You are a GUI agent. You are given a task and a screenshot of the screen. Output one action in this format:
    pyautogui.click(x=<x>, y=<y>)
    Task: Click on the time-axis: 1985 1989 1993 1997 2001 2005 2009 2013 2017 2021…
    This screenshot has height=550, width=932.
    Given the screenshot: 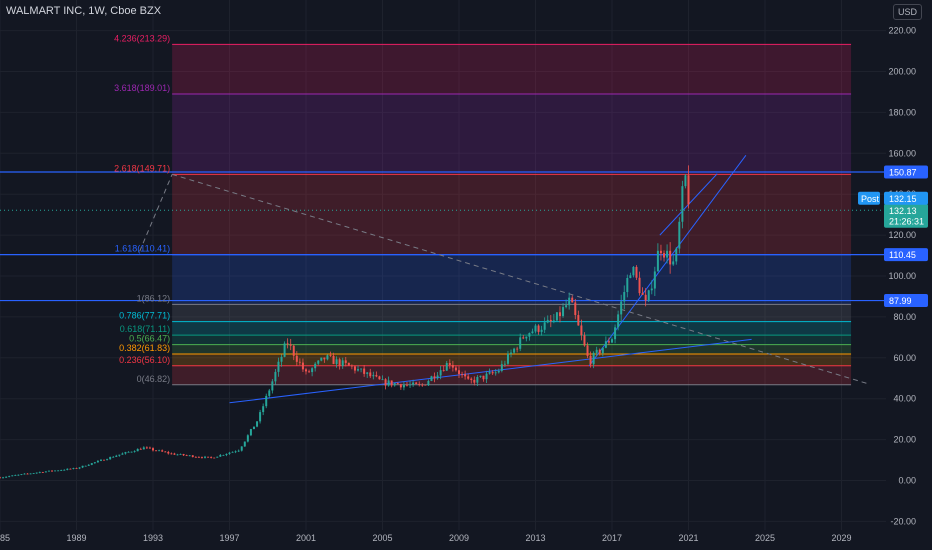 What is the action you would take?
    pyautogui.click(x=426, y=538)
    